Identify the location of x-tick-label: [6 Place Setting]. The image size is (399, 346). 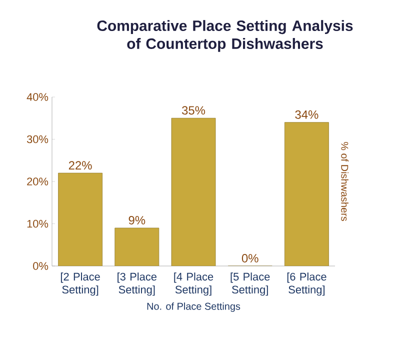
(306, 284).